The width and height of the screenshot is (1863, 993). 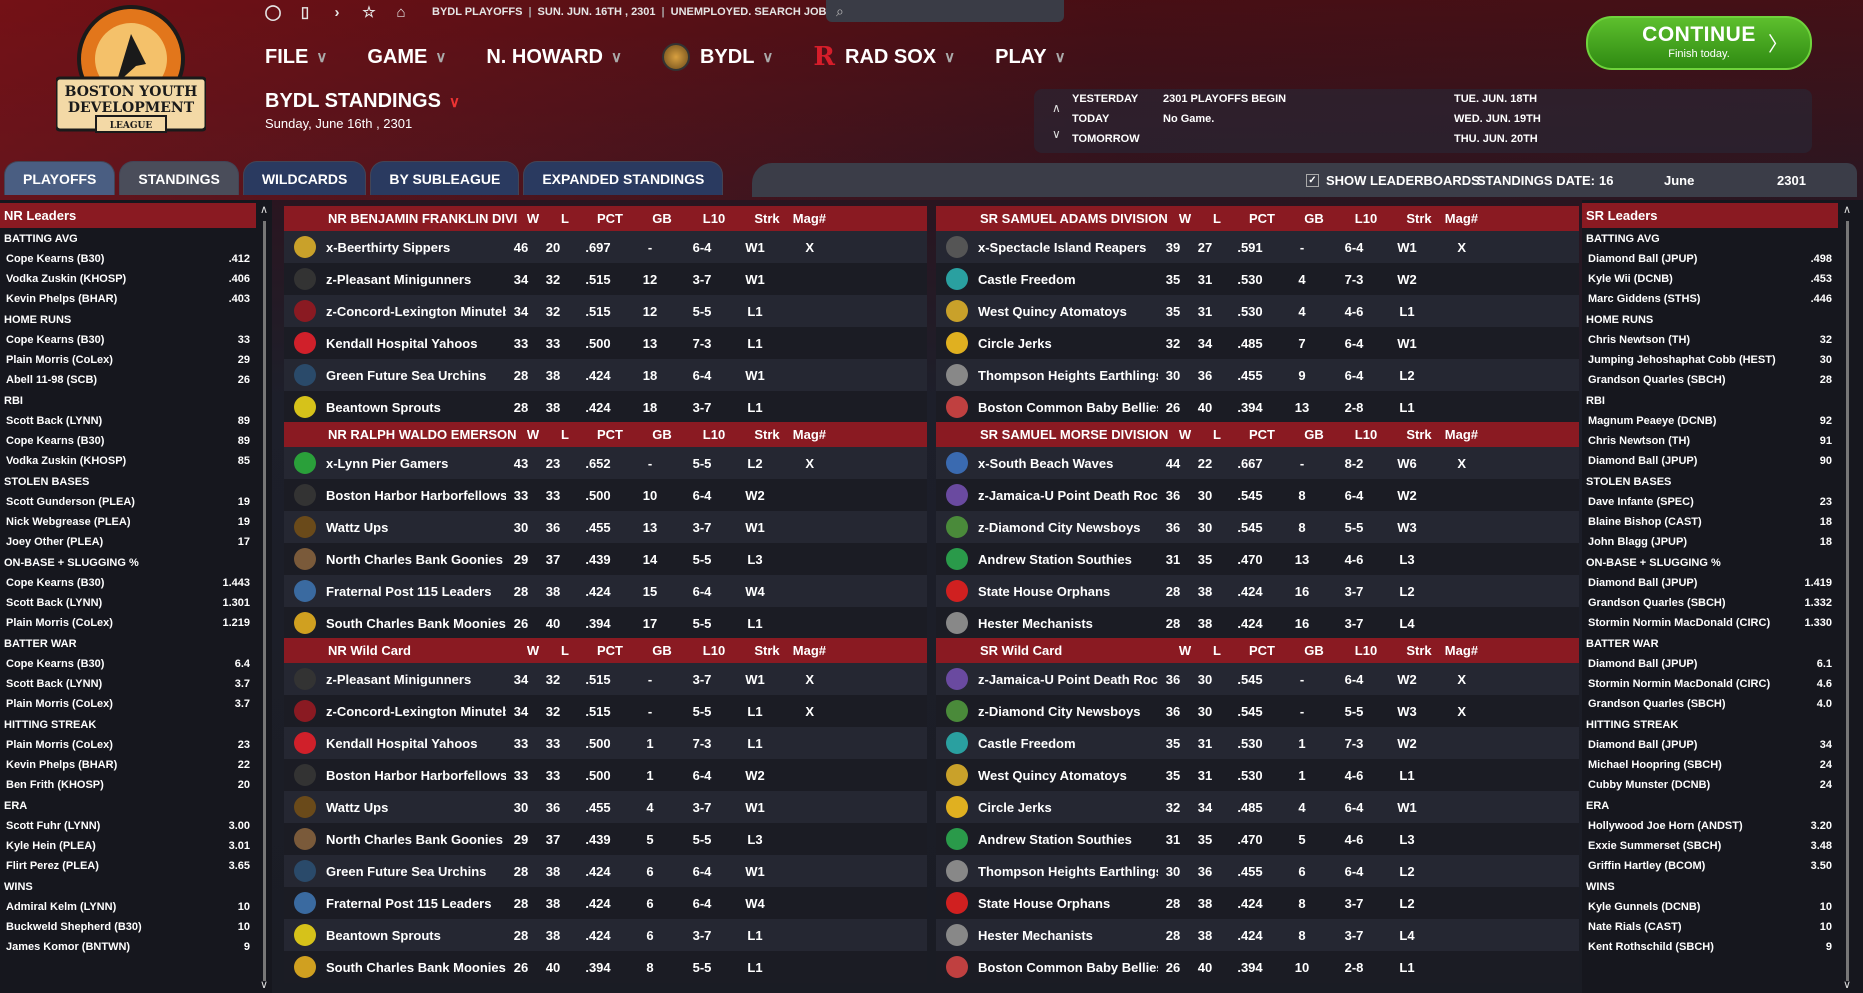 What do you see at coordinates (1068, 375) in the screenshot?
I see `team-name: Thompson Heights Earthlings` at bounding box center [1068, 375].